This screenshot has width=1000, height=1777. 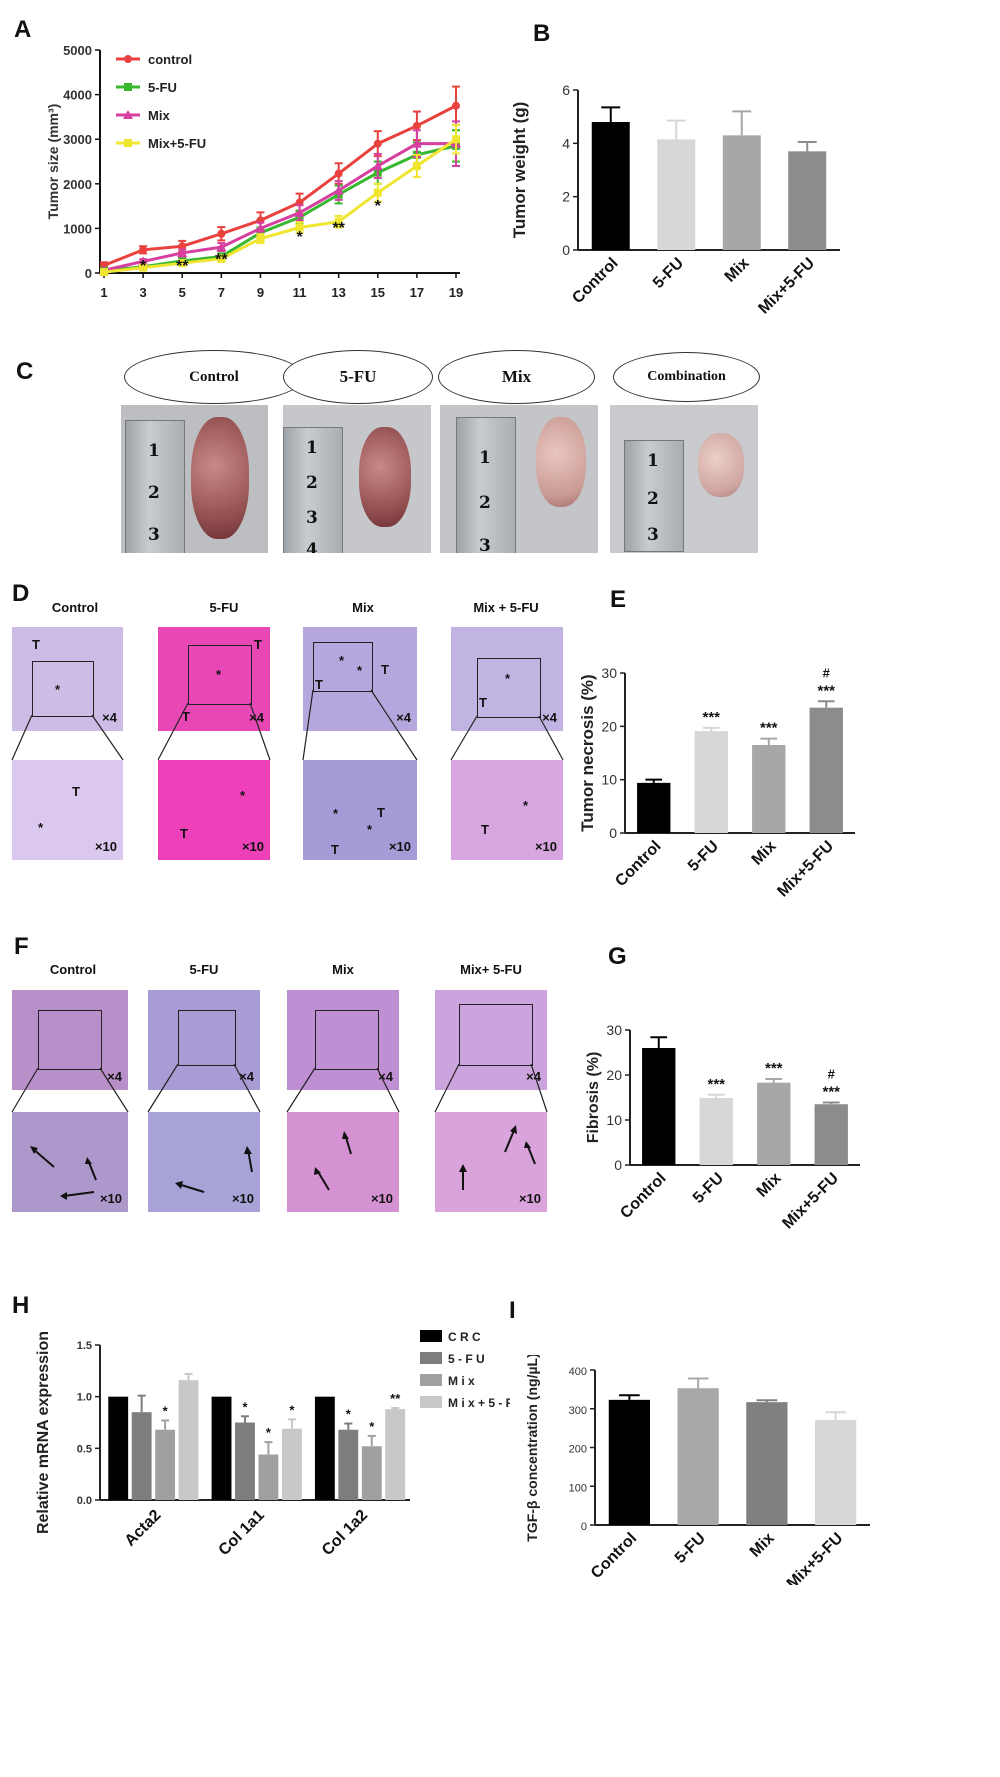 I want to click on histology-5fu-x10: * T ×10, so click(x=214, y=810).